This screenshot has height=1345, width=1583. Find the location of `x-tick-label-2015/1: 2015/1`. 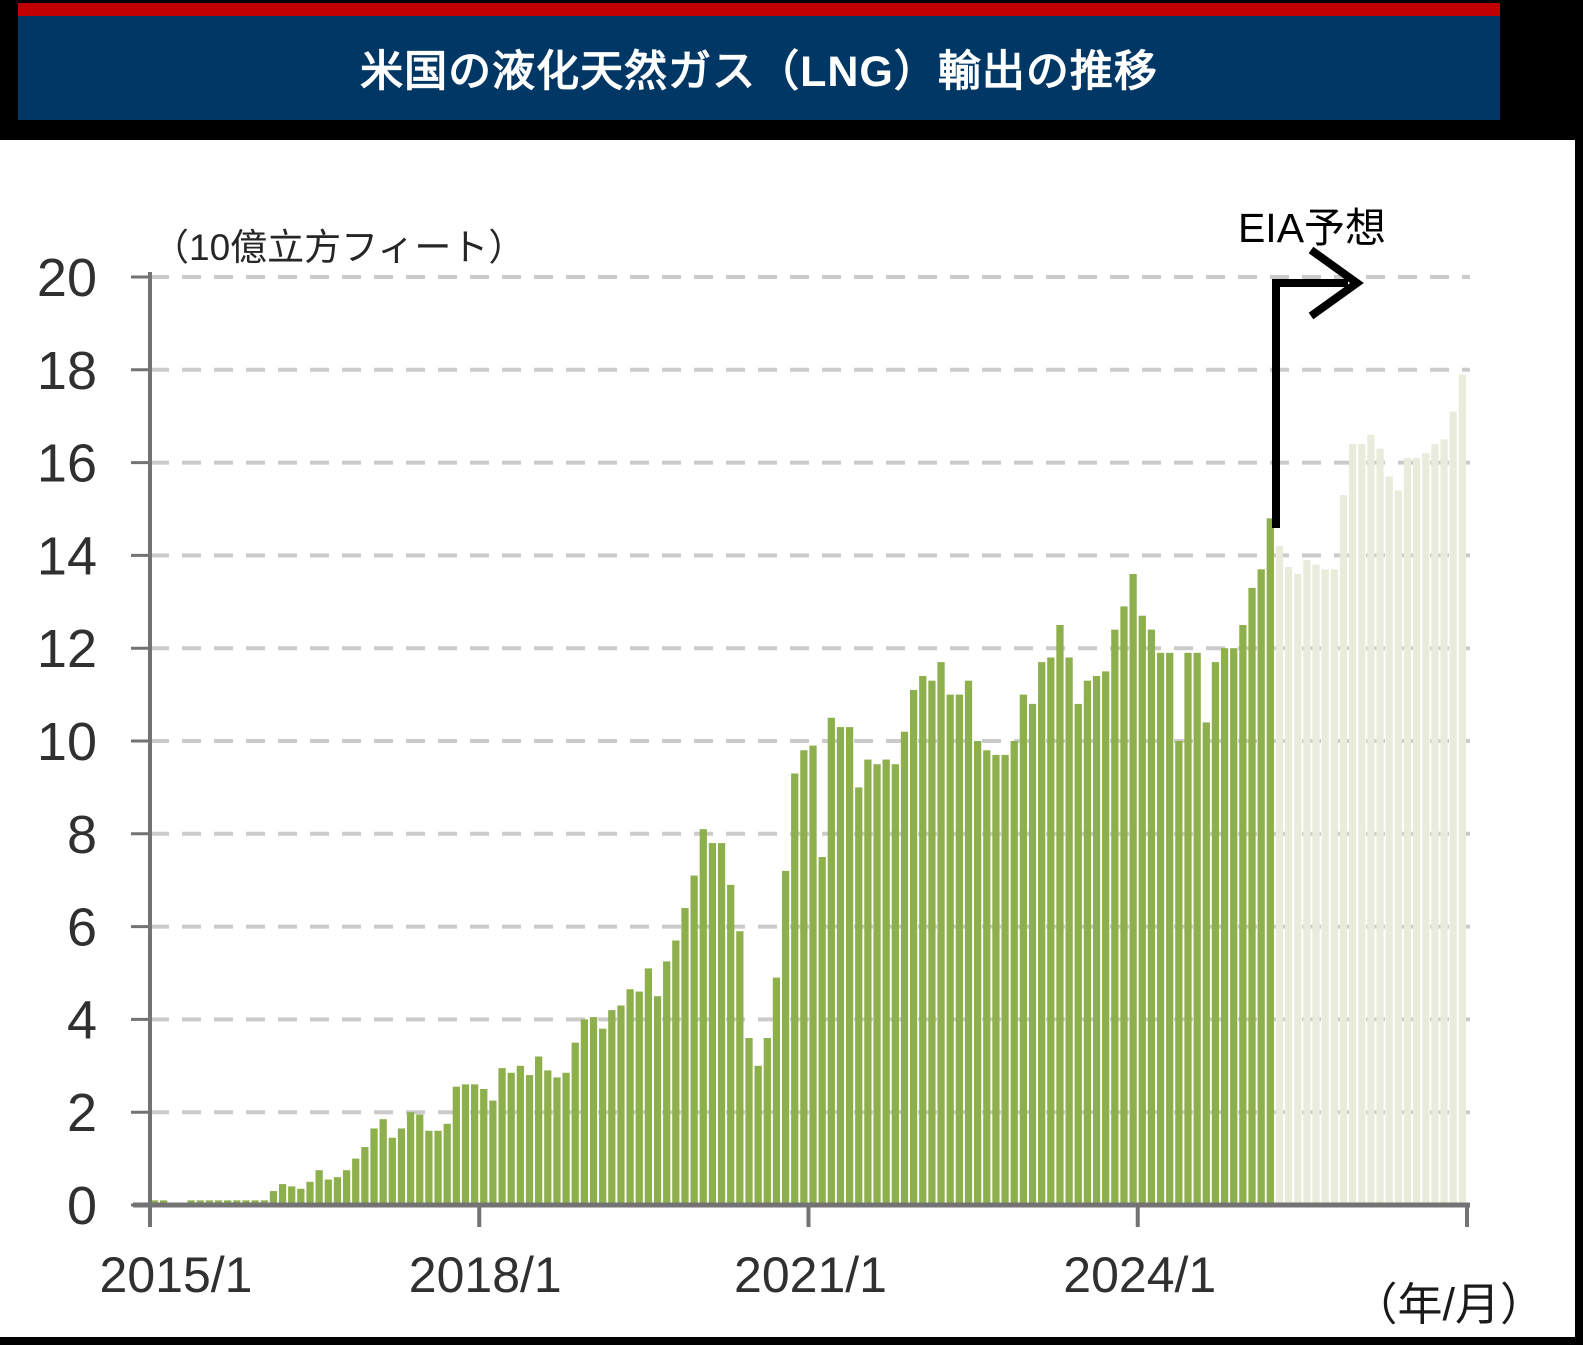

x-tick-label-2015/1: 2015/1 is located at coordinates (176, 1275).